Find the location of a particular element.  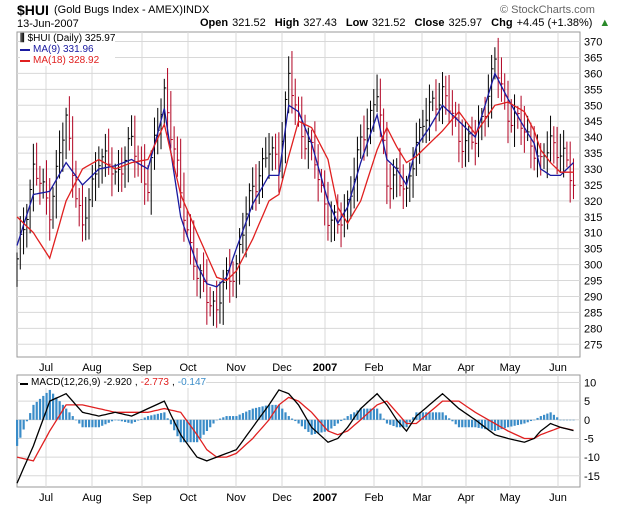

price-y-tick-label: 330 is located at coordinates (593, 170).